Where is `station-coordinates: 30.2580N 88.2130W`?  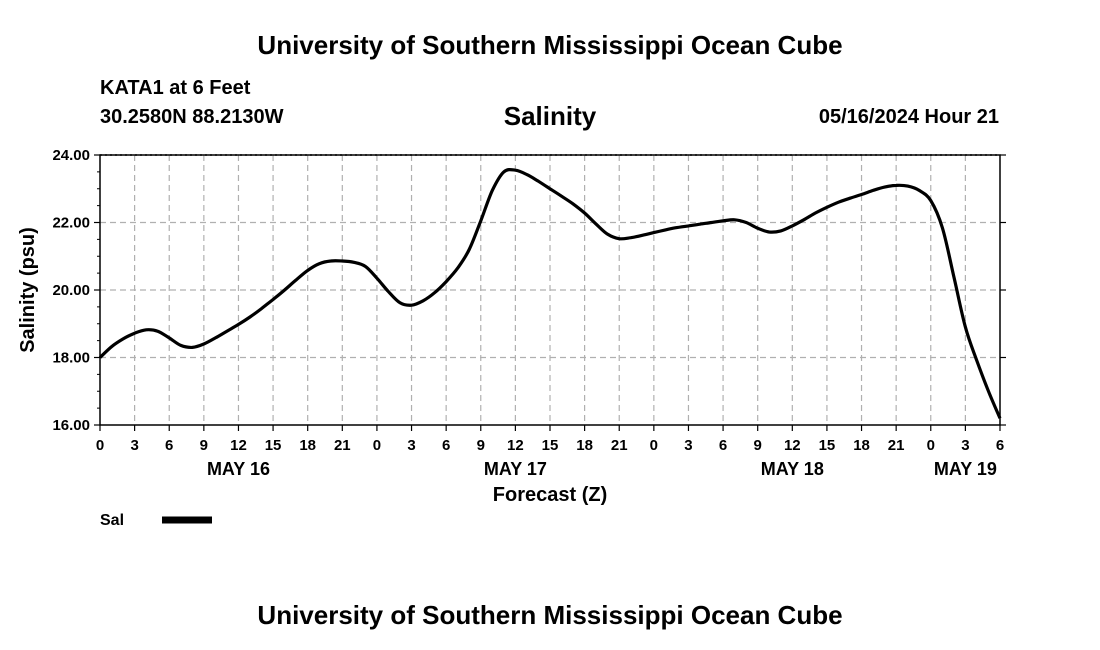 station-coordinates: 30.2580N 88.2130W is located at coordinates (192, 117).